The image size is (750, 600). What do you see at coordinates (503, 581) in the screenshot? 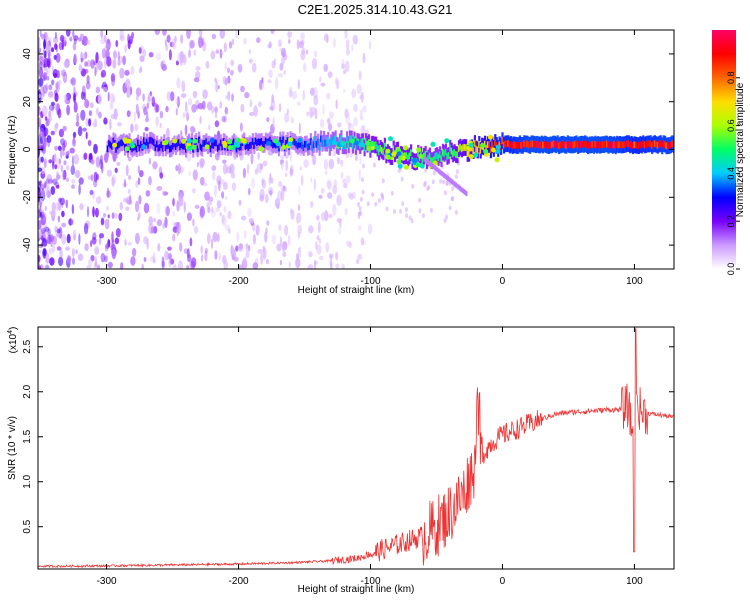
I see `snr-x-tick-label: 0` at bounding box center [503, 581].